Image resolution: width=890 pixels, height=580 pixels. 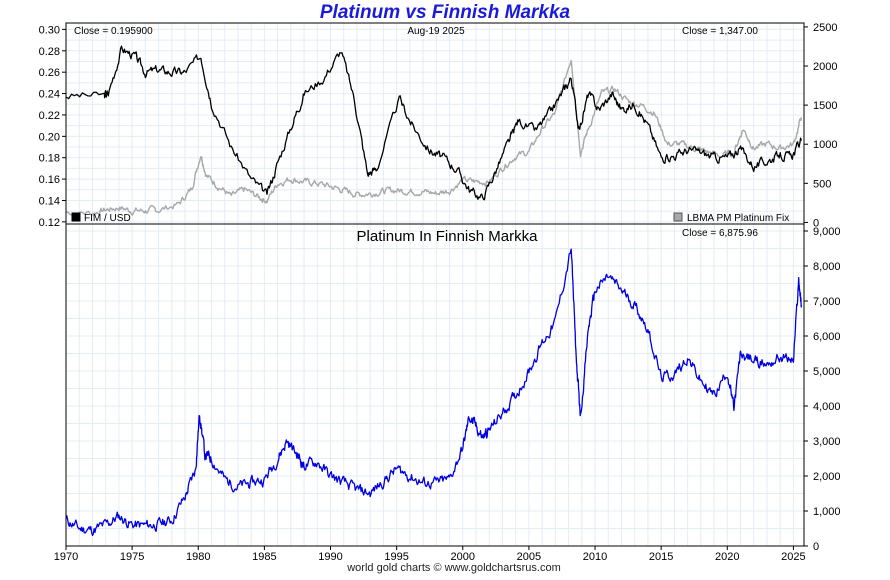 What do you see at coordinates (827, 372) in the screenshot?
I see `bottom-right-tick-label: 5,000` at bounding box center [827, 372].